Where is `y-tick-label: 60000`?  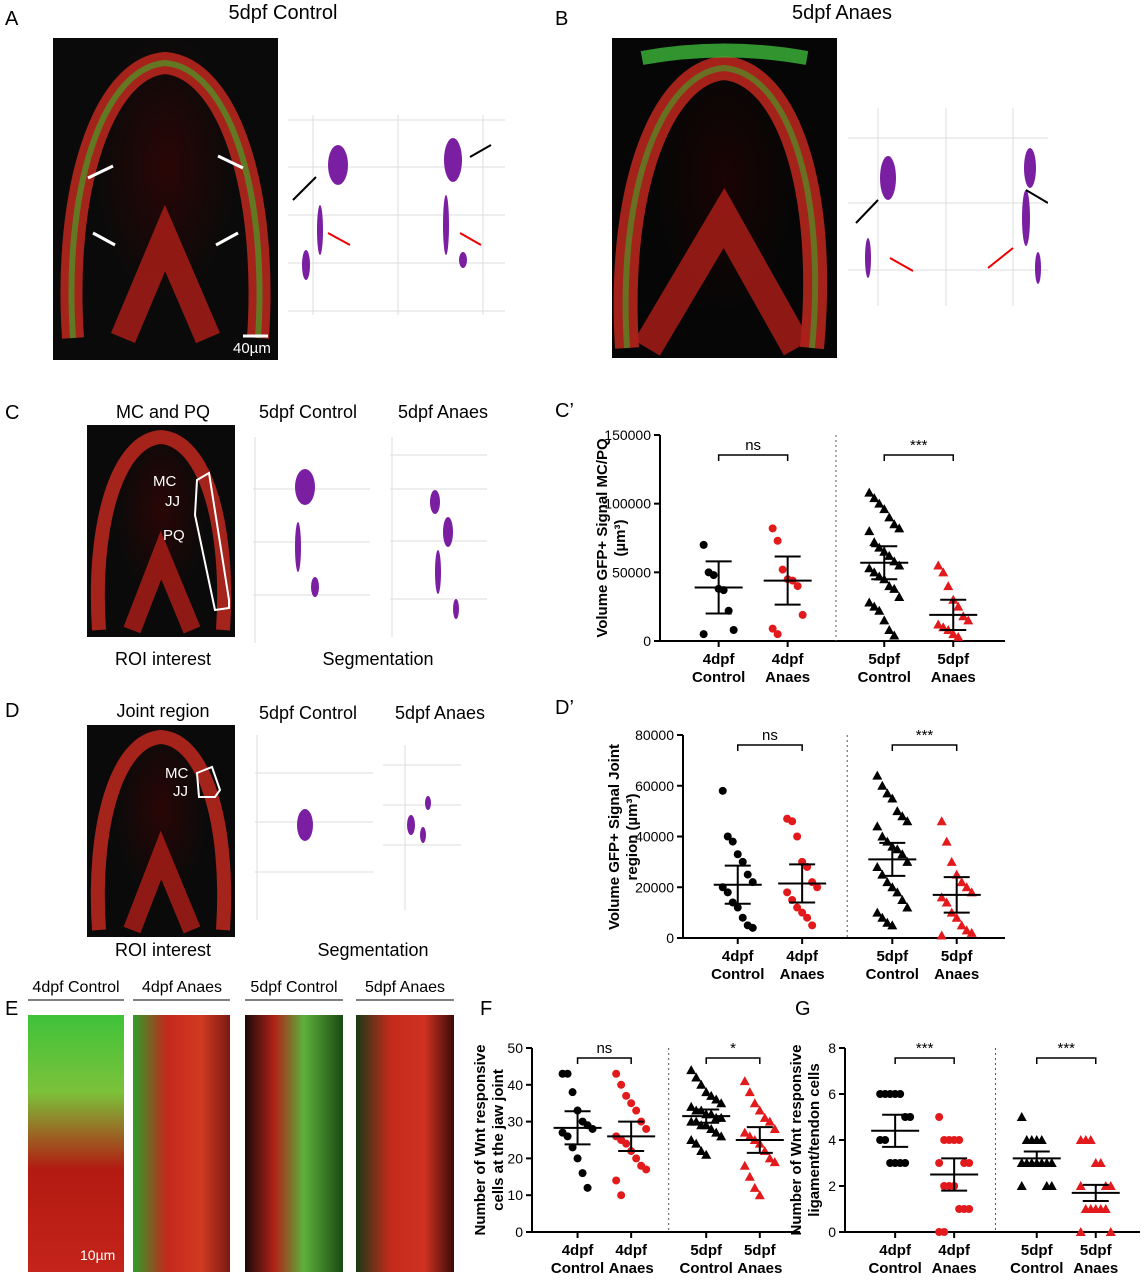 y-tick-label: 60000 is located at coordinates (654, 786).